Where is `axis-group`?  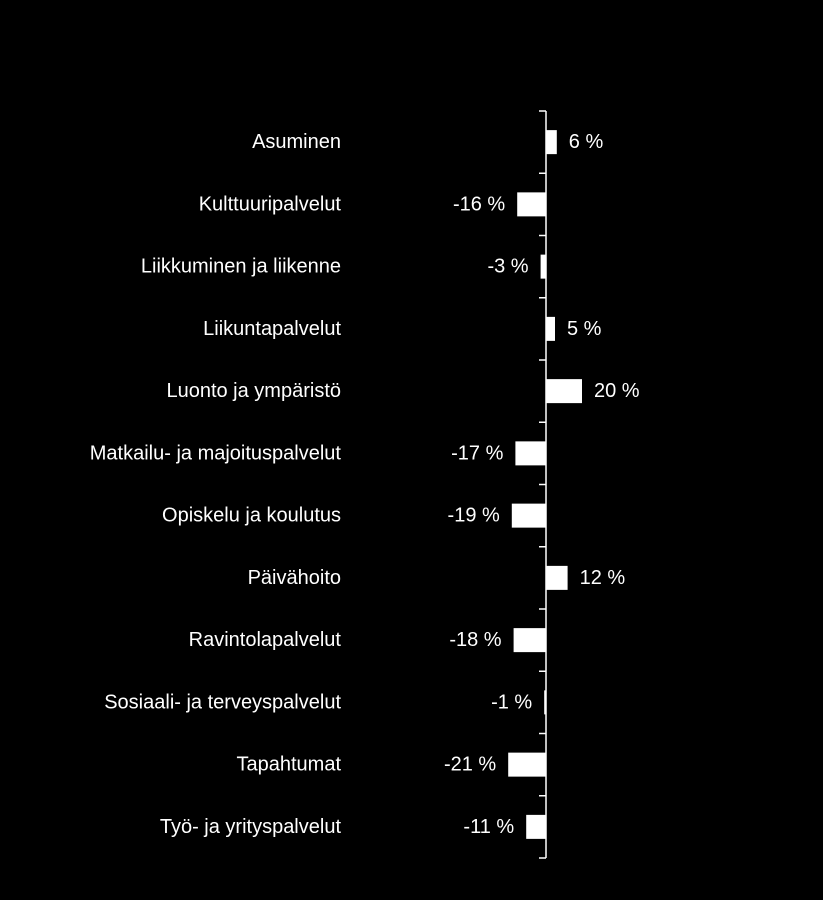 axis-group is located at coordinates (543, 484).